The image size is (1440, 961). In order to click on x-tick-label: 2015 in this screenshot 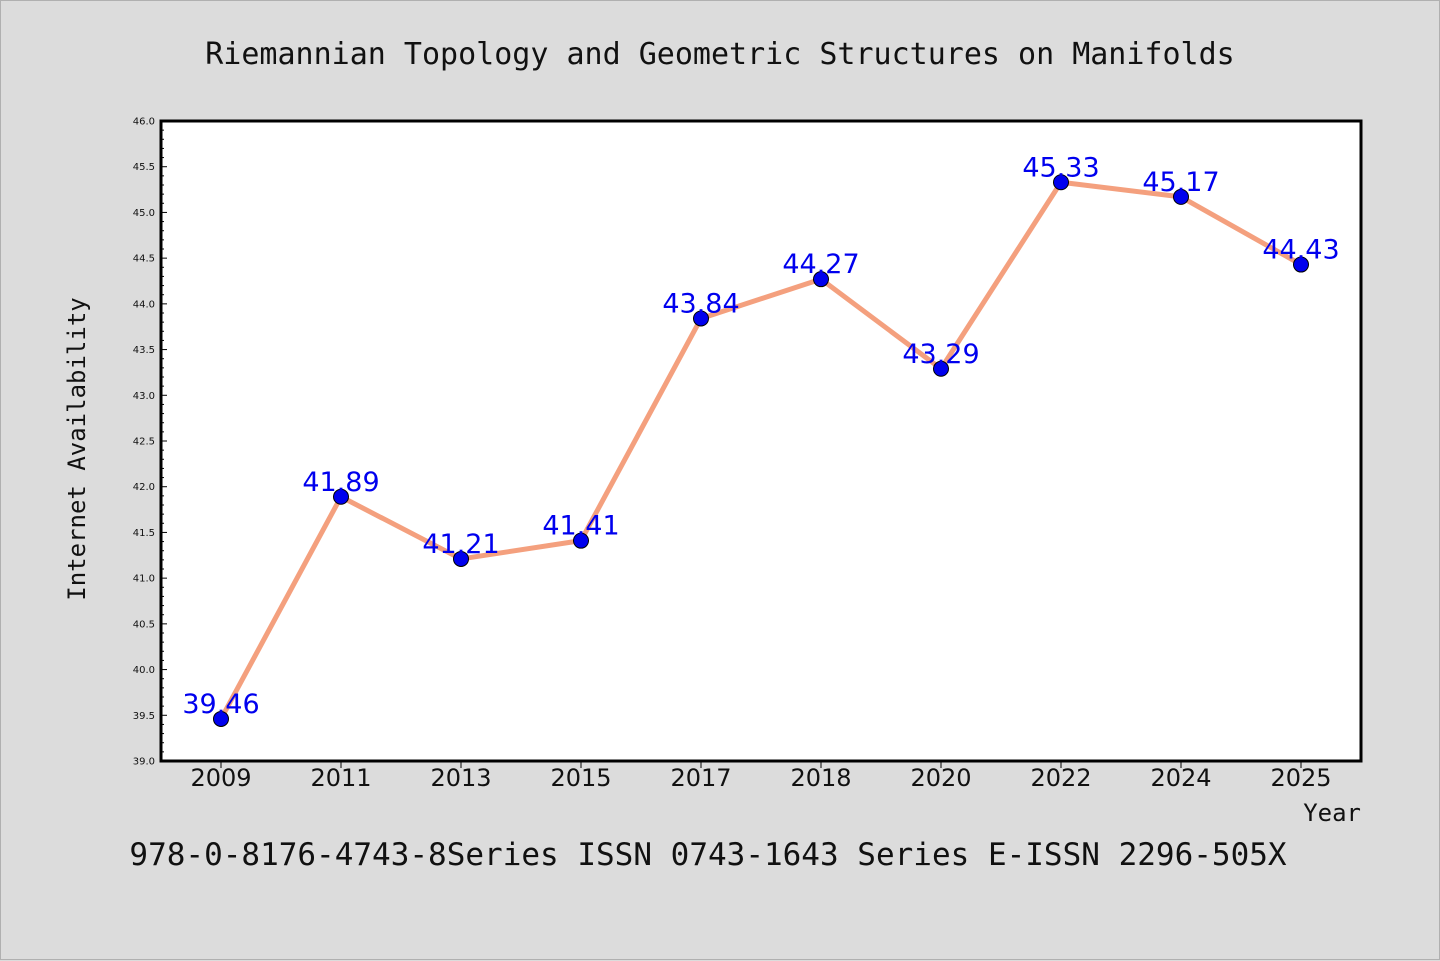, I will do `click(580, 778)`.